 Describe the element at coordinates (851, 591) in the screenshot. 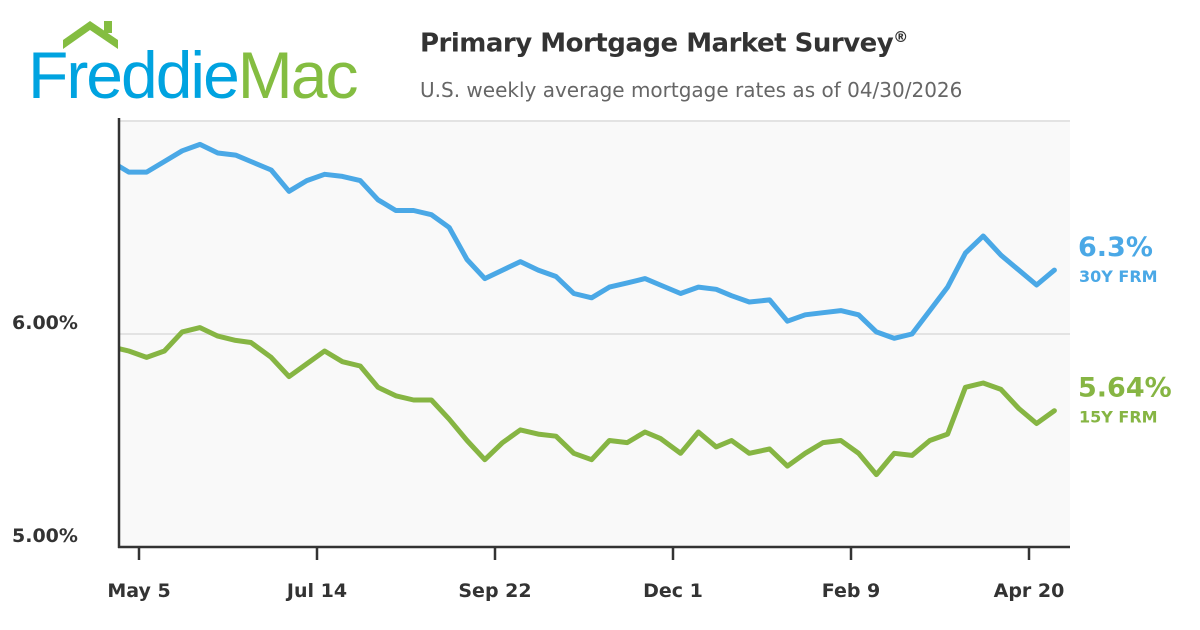

I see `x-tick-label: Feb 9` at that location.